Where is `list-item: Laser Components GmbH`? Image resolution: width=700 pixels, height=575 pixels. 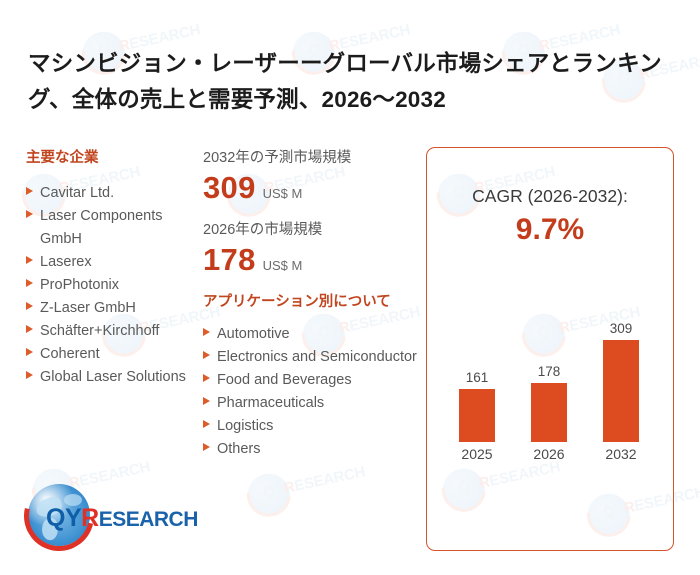 list-item: Laser Components GmbH is located at coordinates (116, 228).